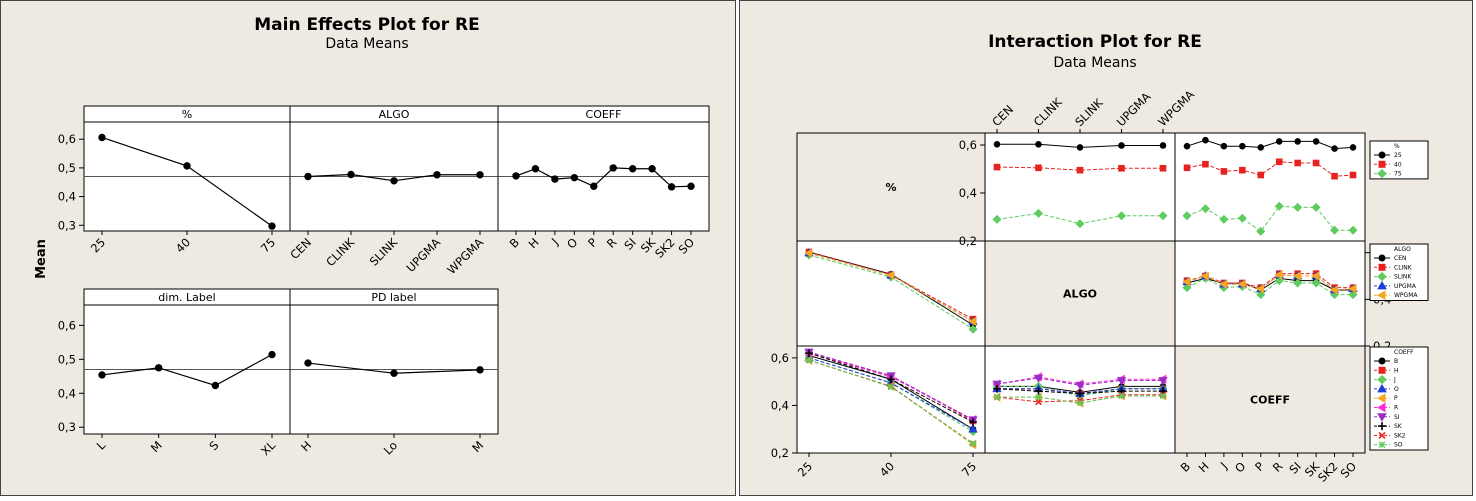 This screenshot has width=1476, height=501. I want to click on x-tick-label: CLINK, so click(340, 252).